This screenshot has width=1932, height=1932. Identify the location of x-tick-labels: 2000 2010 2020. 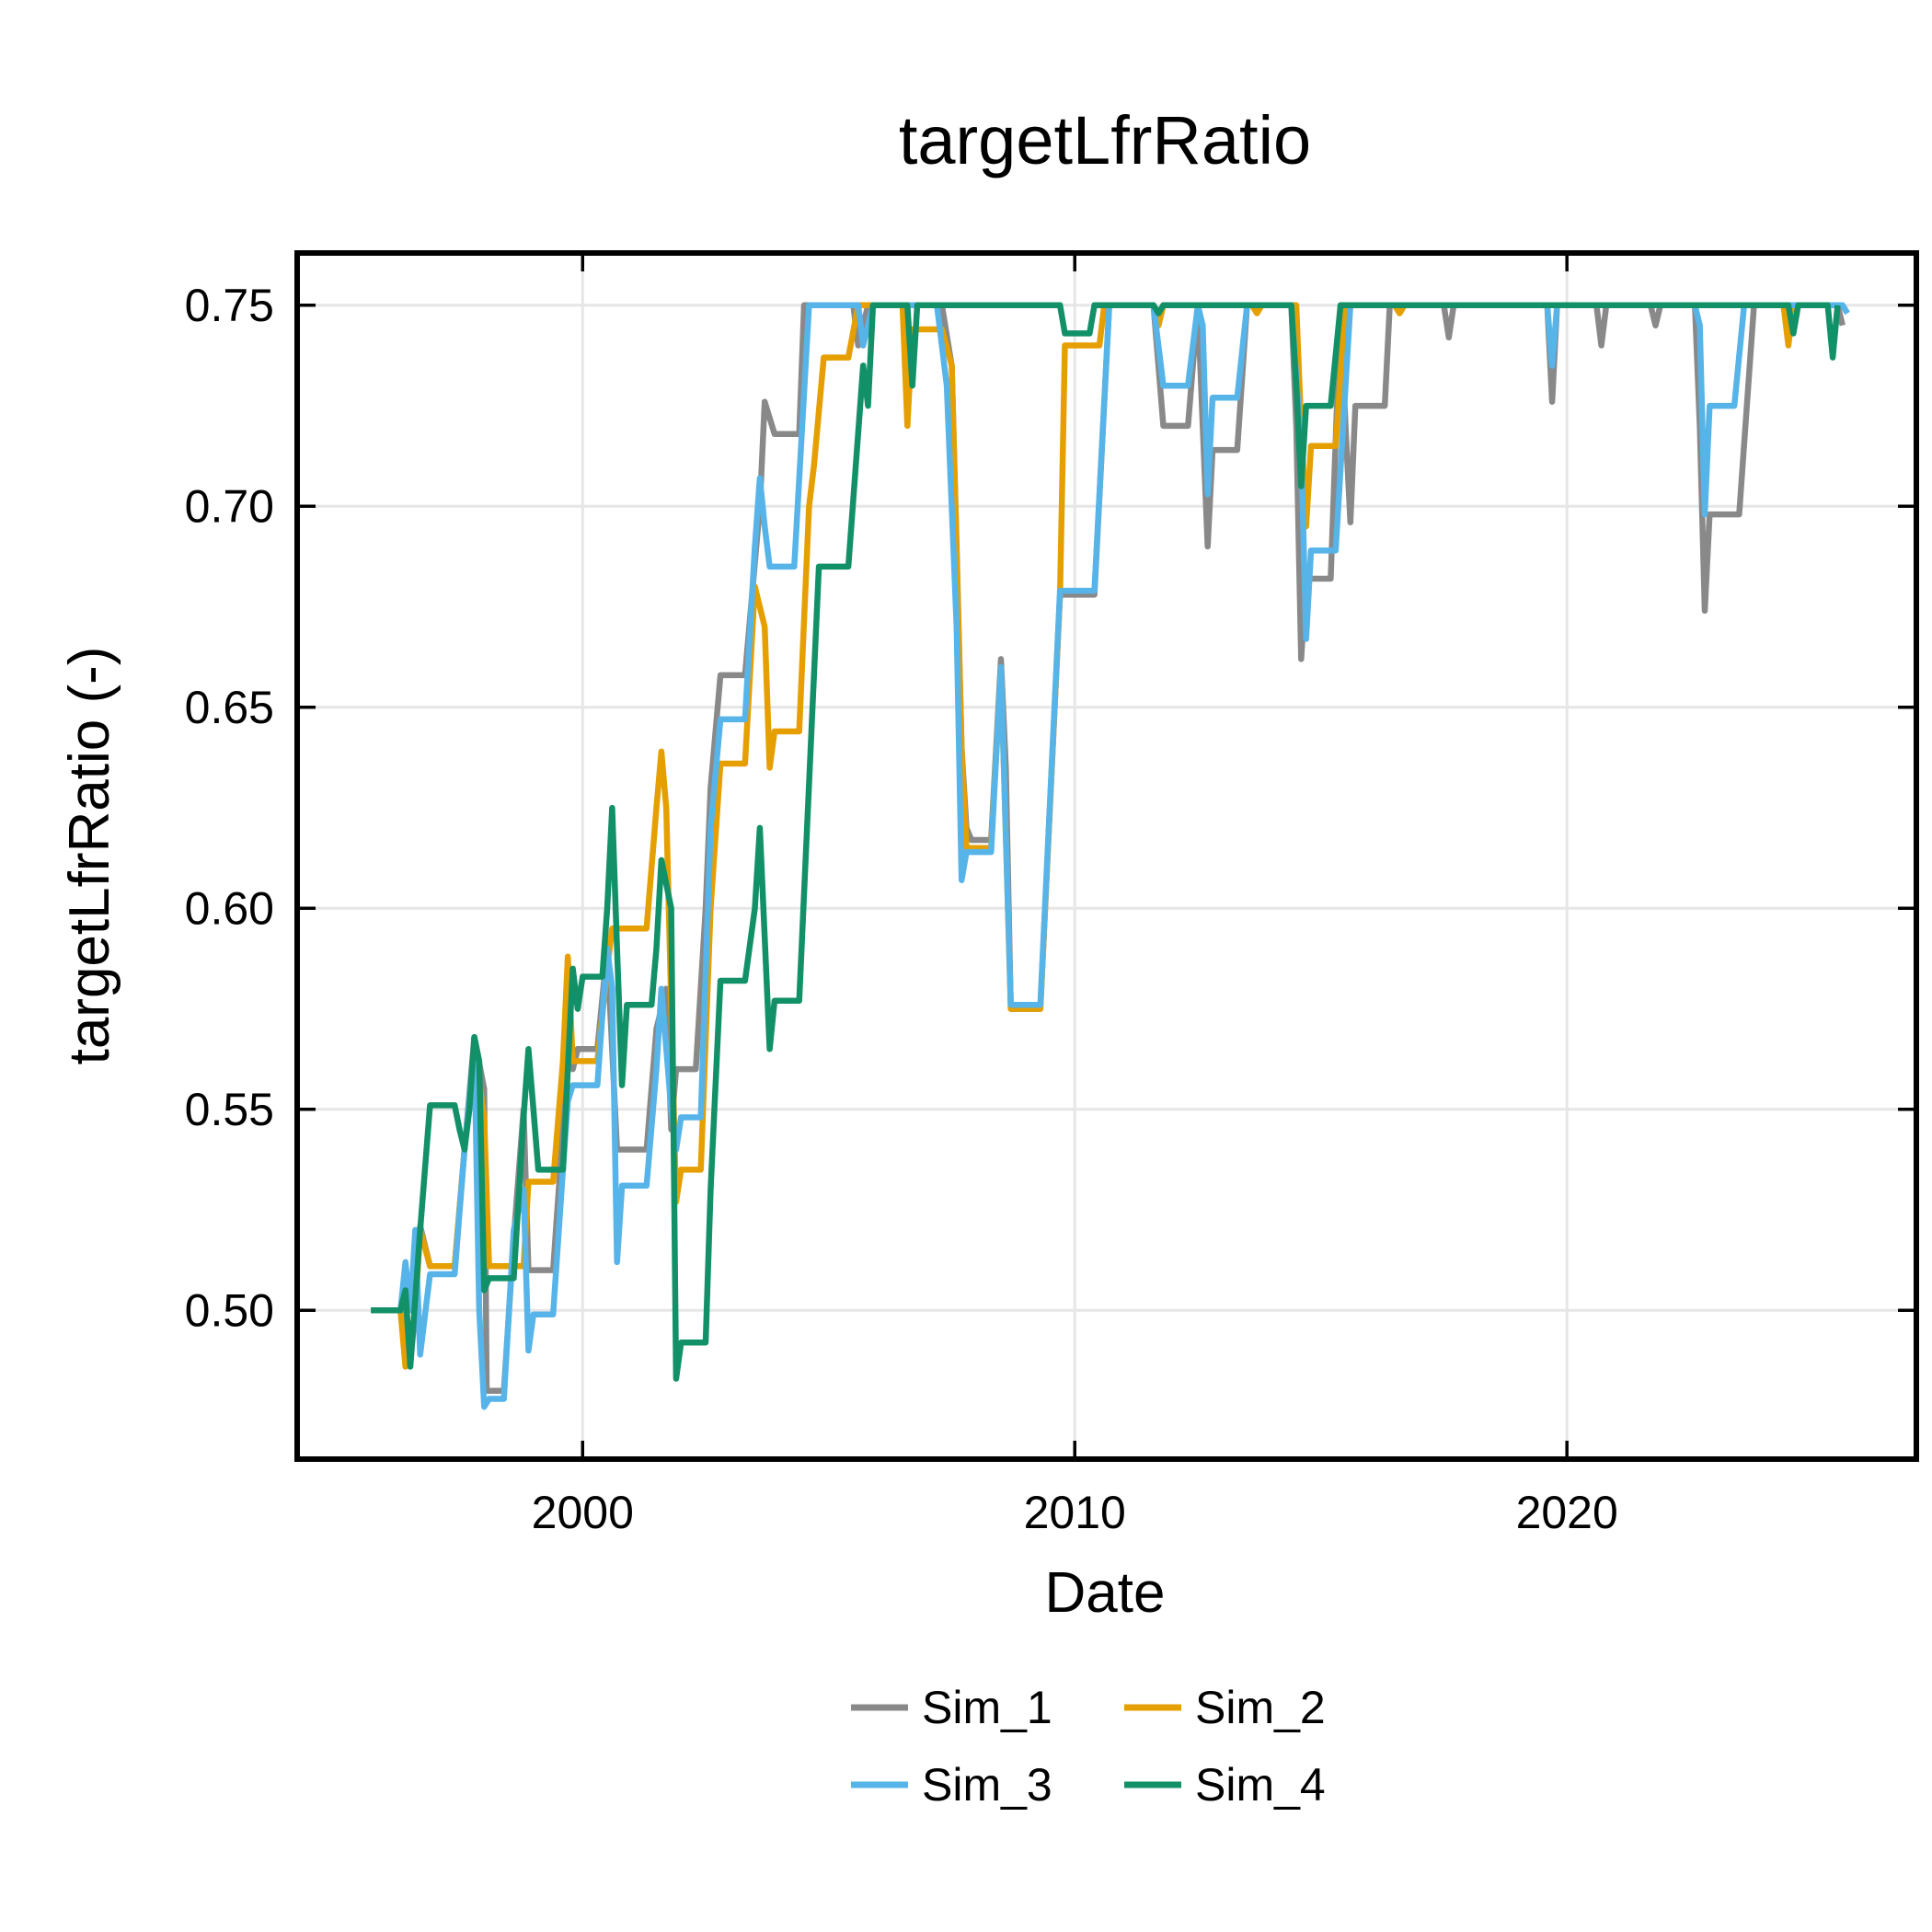
(1075, 1512).